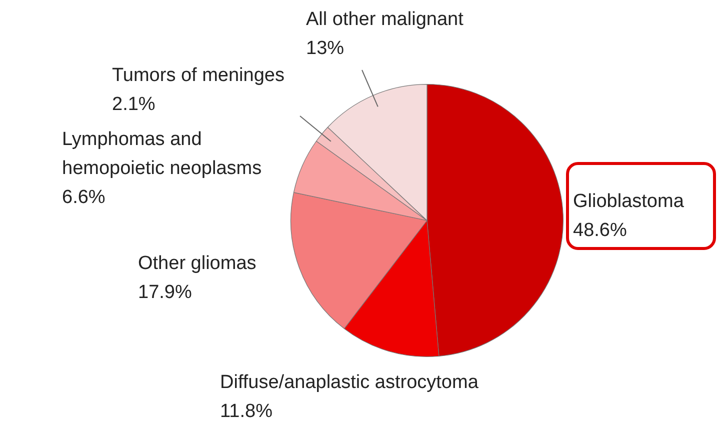 The image size is (720, 421). What do you see at coordinates (165, 293) in the screenshot?
I see `data-label: 17.9%` at bounding box center [165, 293].